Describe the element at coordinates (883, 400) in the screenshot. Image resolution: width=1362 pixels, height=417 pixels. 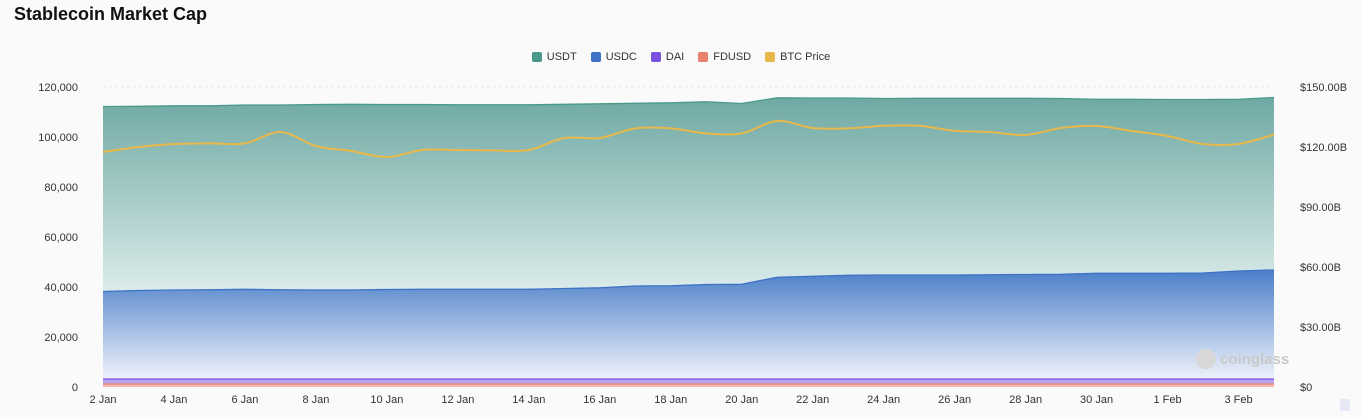
I see `x-tick-label: 24 Jan` at that location.